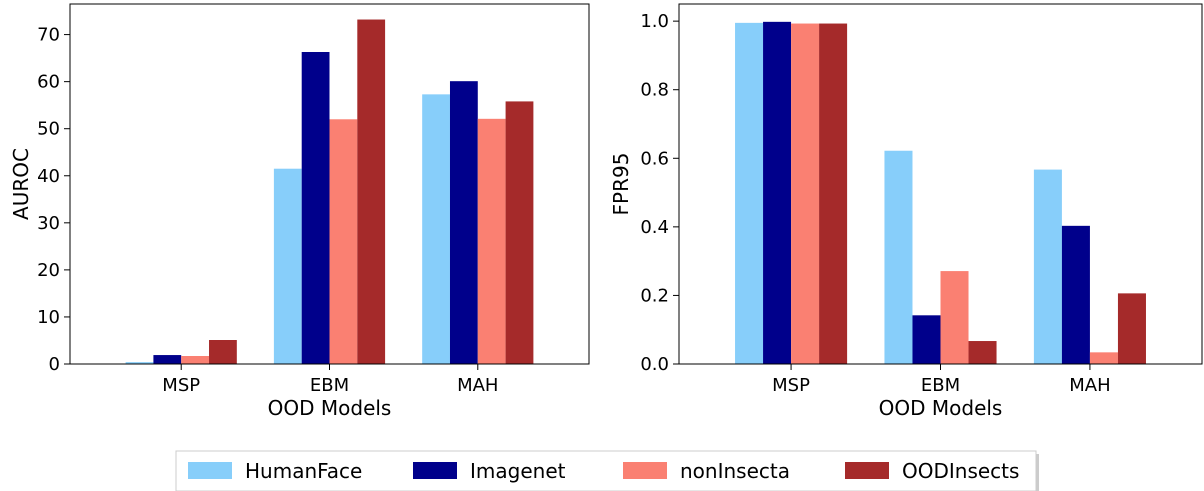 The image size is (1204, 491). What do you see at coordinates (48, 223) in the screenshot?
I see `y-tick-label: 30` at bounding box center [48, 223].